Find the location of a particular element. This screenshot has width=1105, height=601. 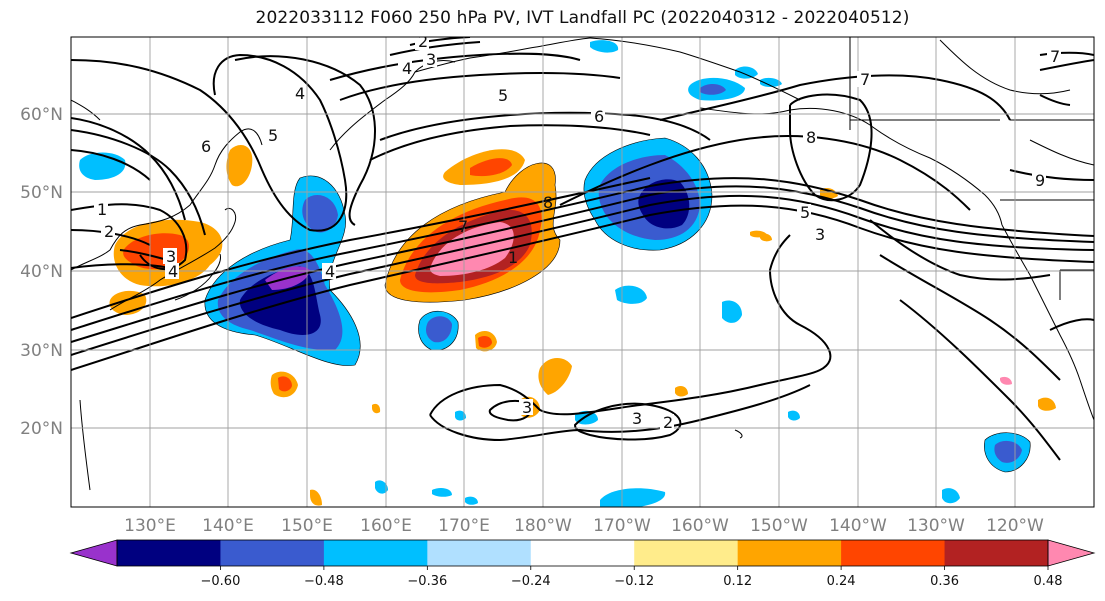

colorbar-tick-label: −0.60 is located at coordinates (221, 581).